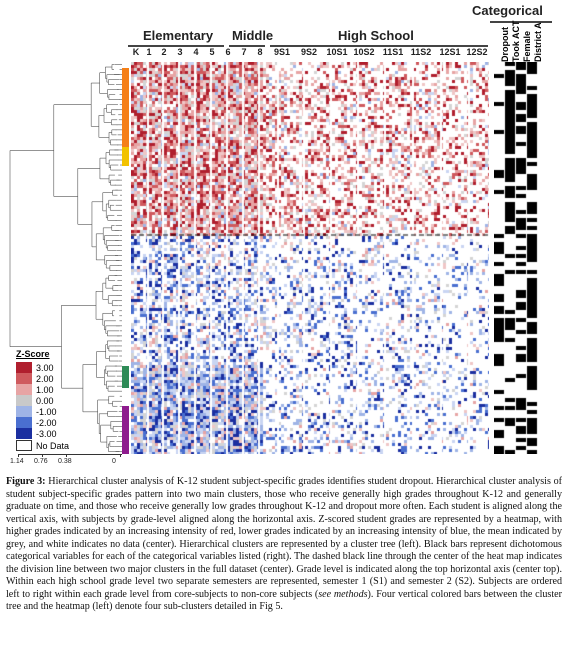  I want to click on grade-label-12s2: 12S2, so click(477, 52).